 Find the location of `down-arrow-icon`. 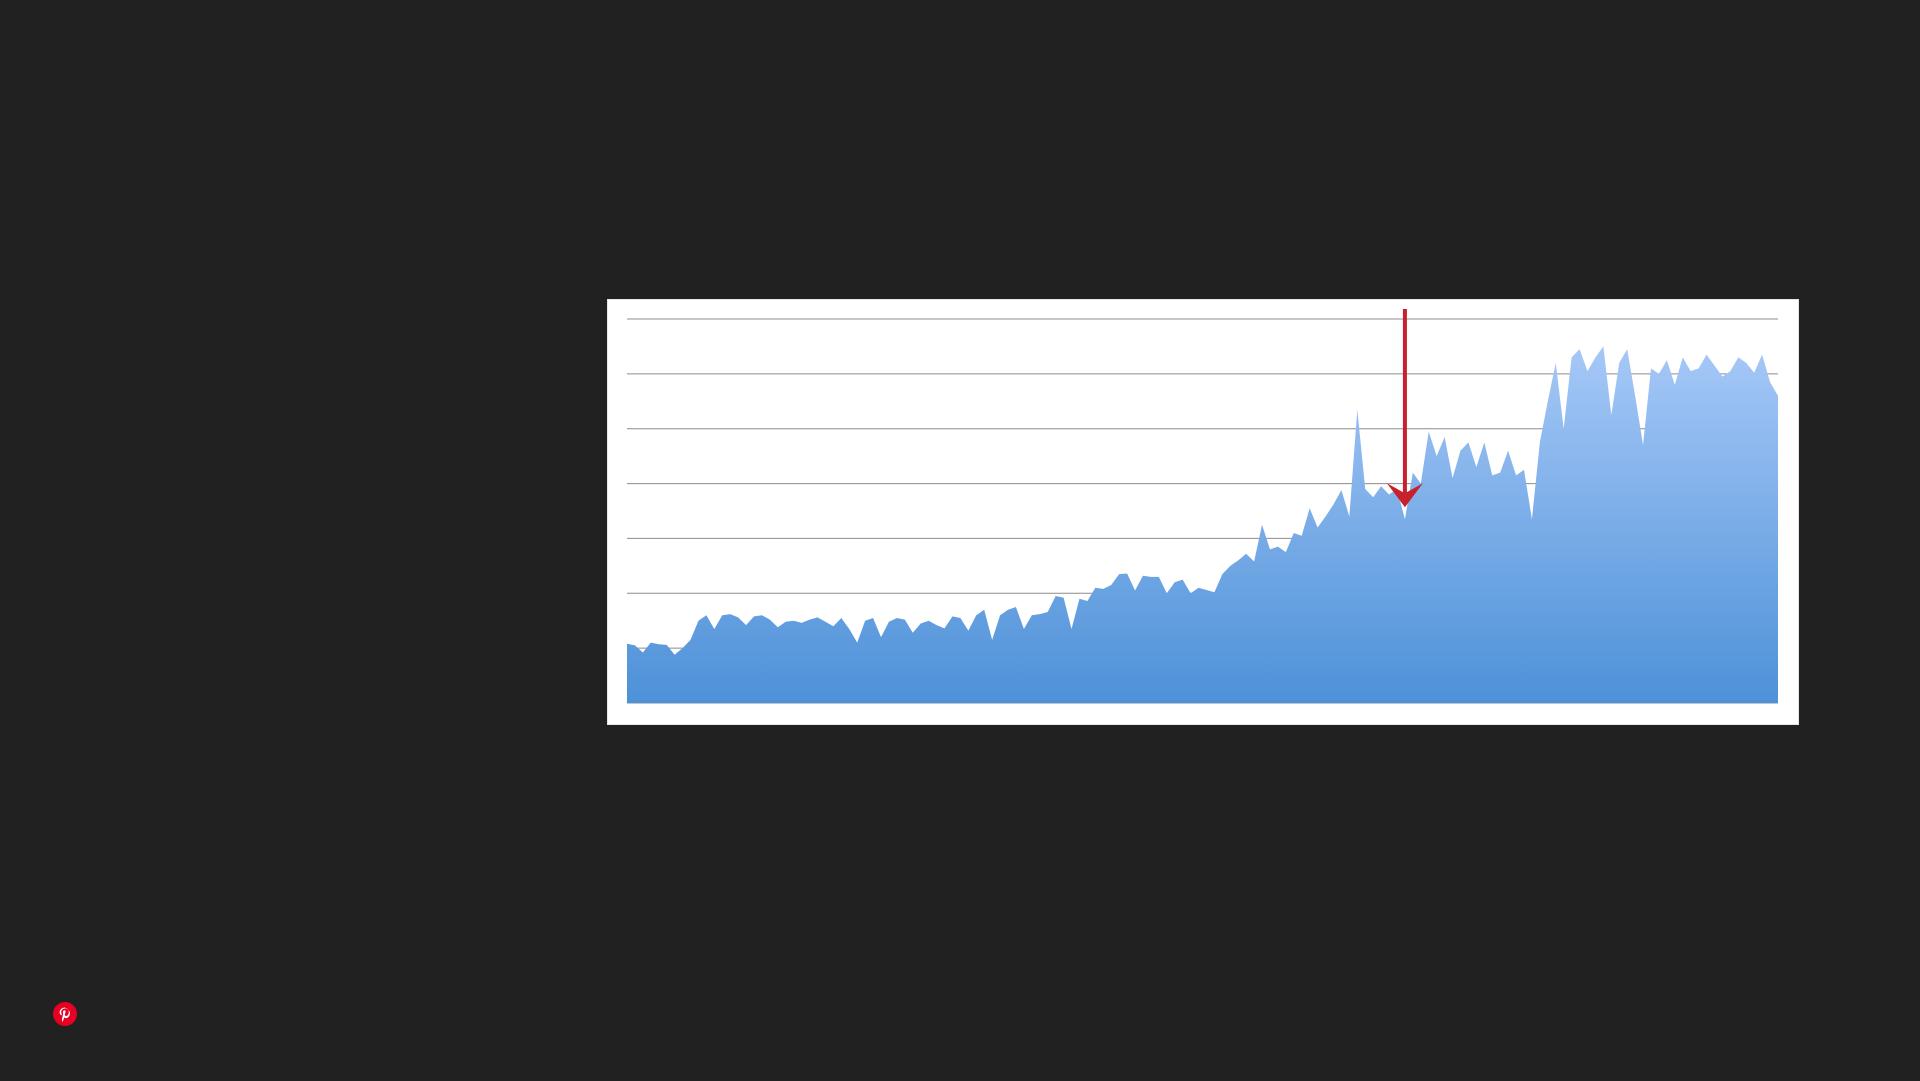

down-arrow-icon is located at coordinates (1404, 408).